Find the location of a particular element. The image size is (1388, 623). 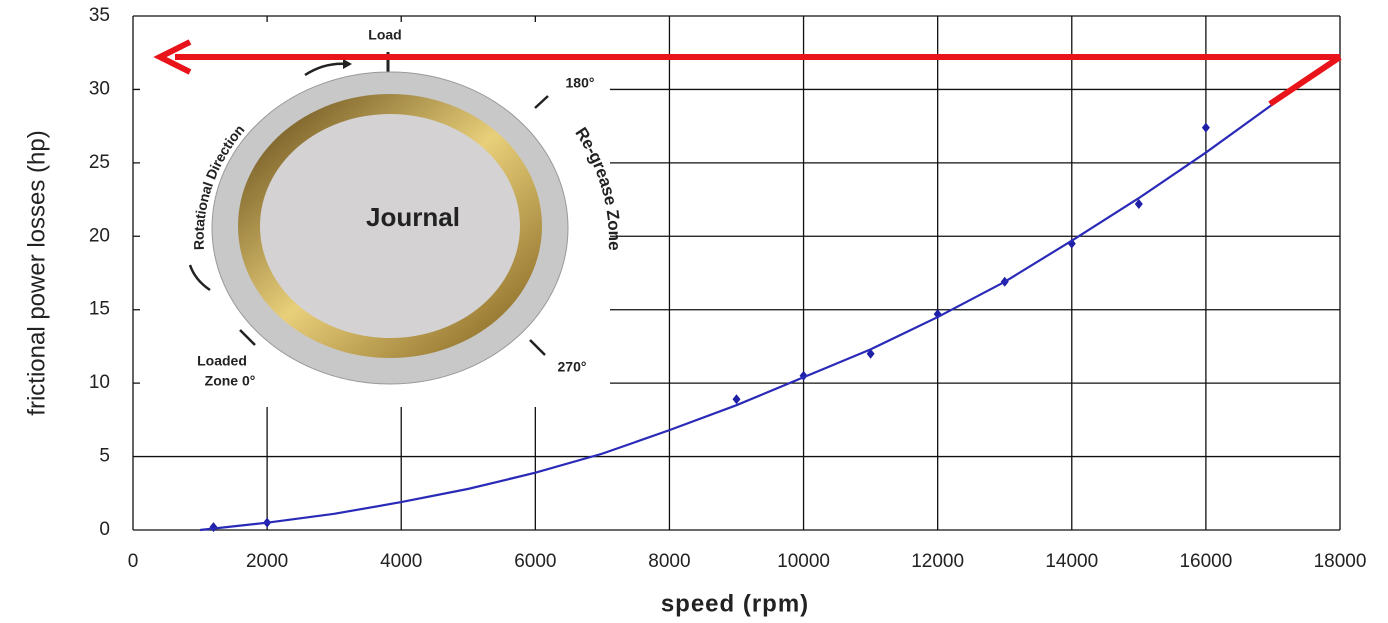

loaded-zone-label: Loaded is located at coordinates (222, 361).